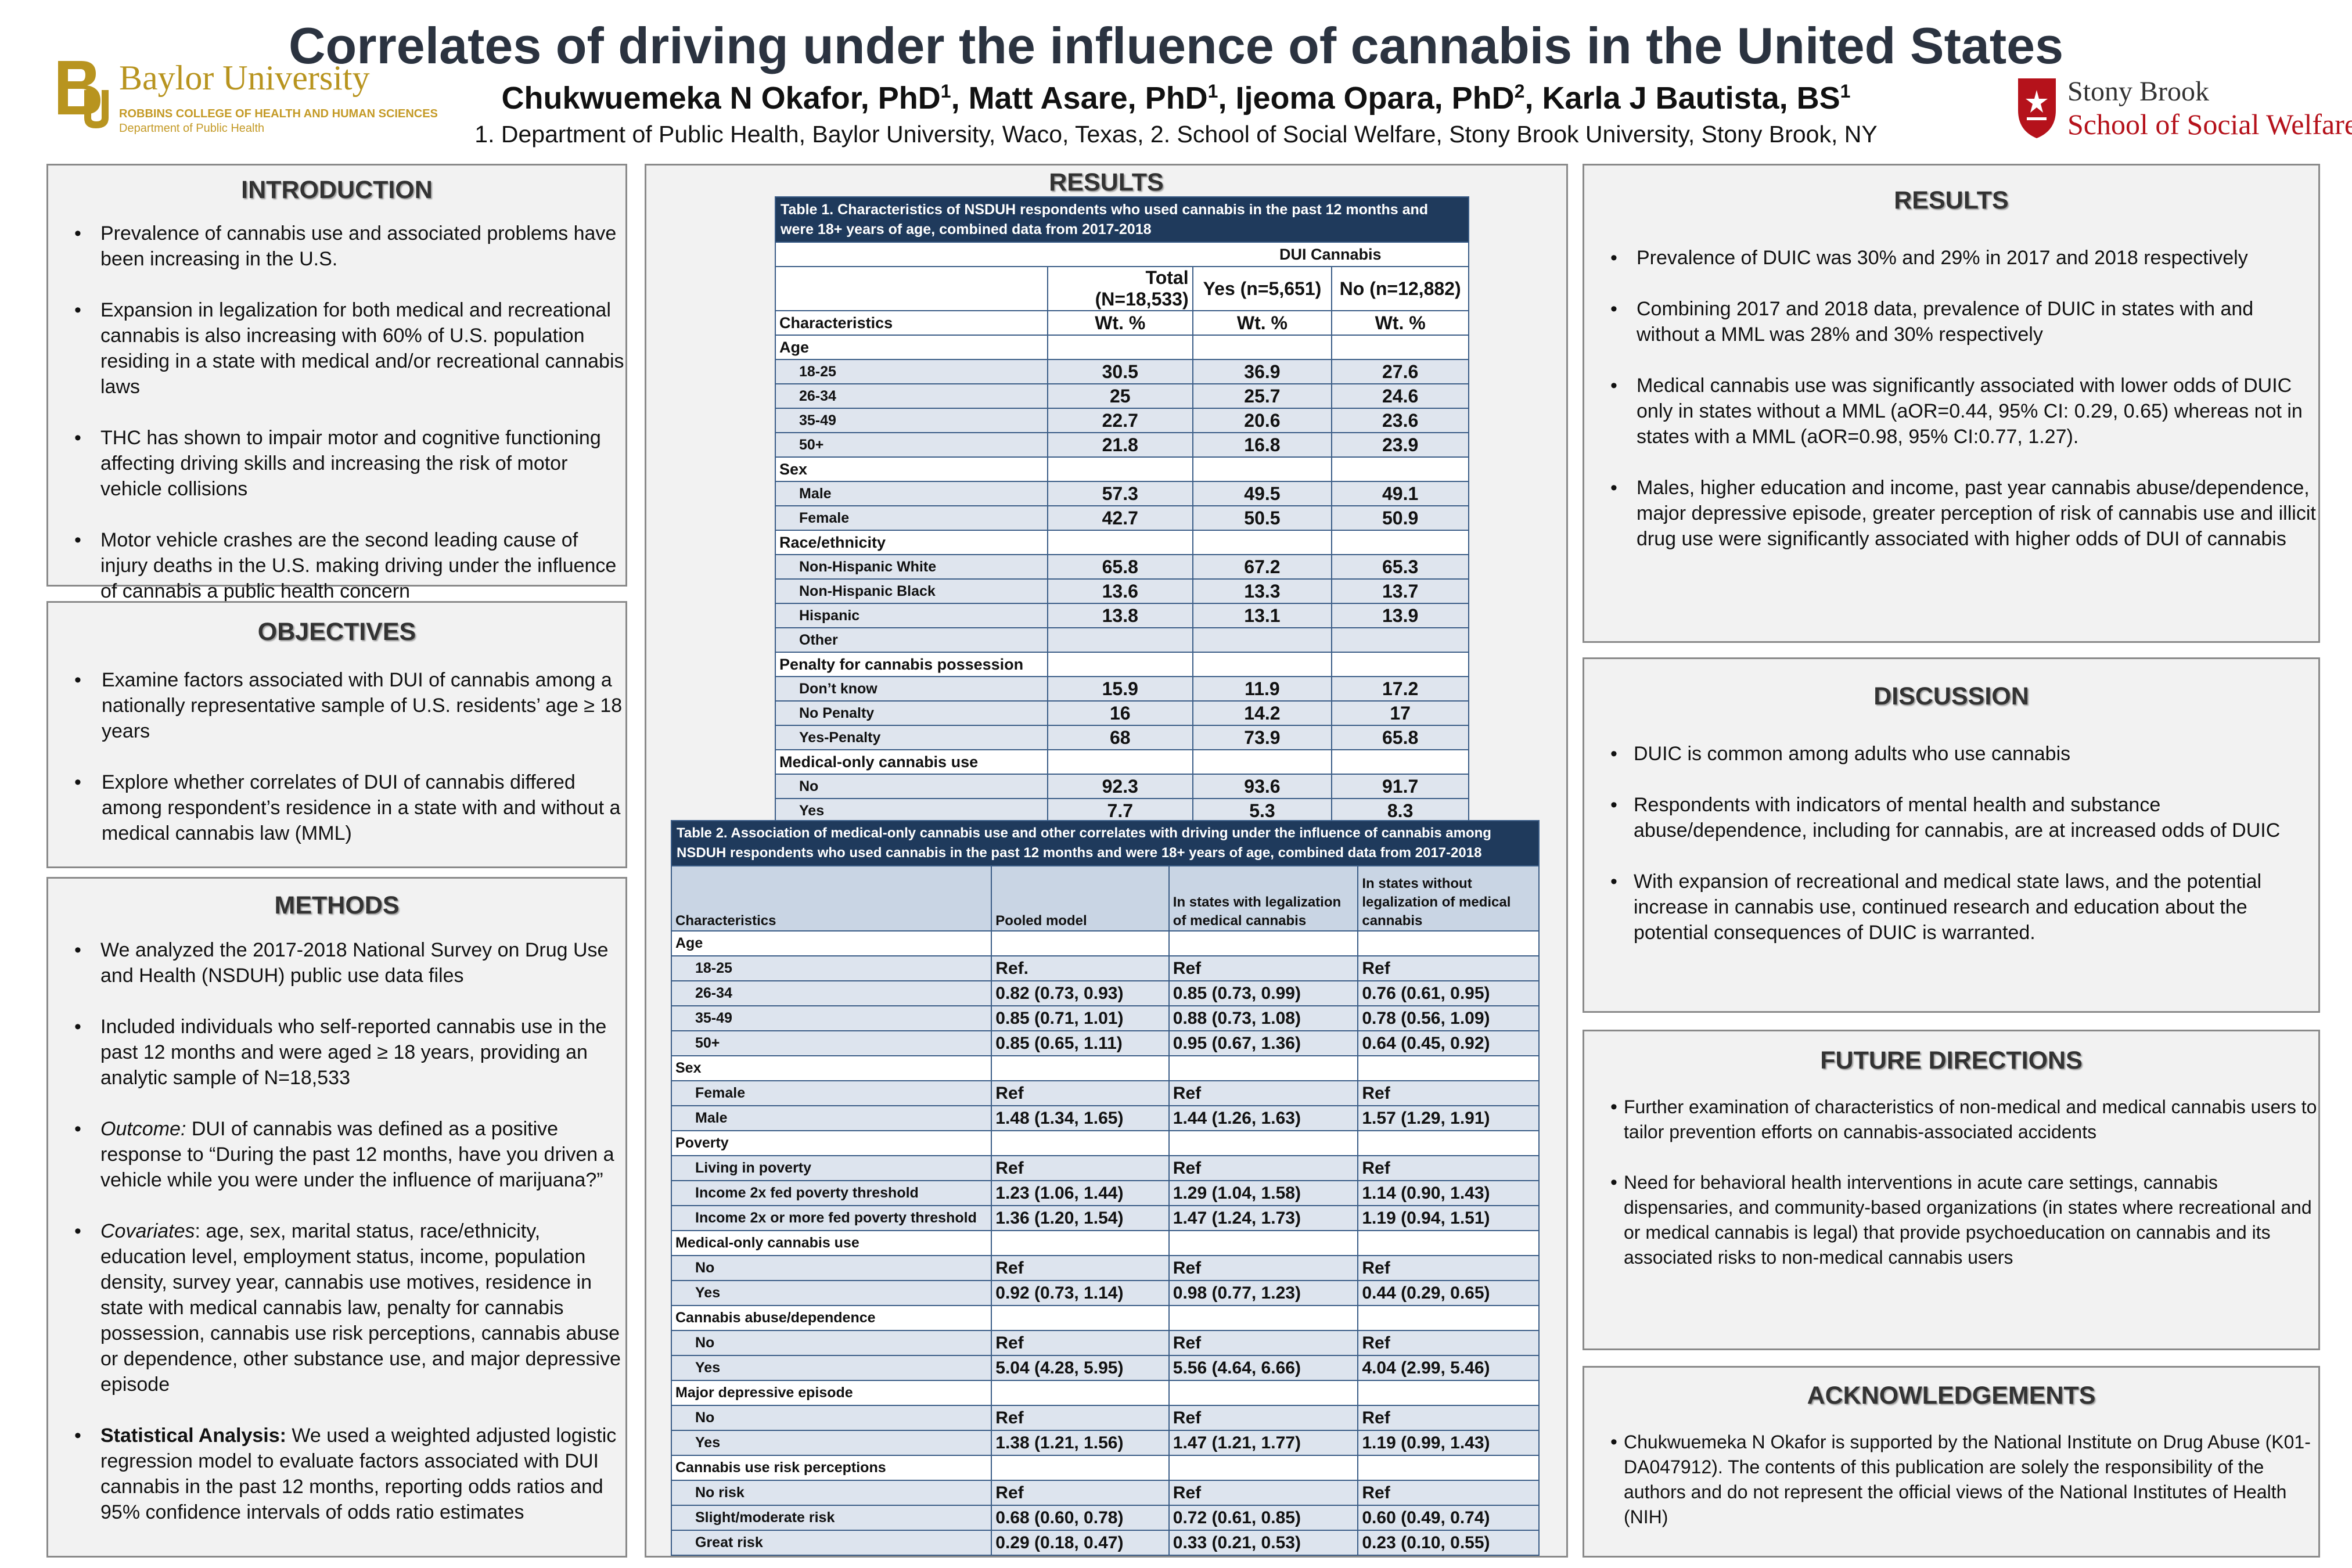  I want to click on row-label: Living in poverty, so click(831, 1168).